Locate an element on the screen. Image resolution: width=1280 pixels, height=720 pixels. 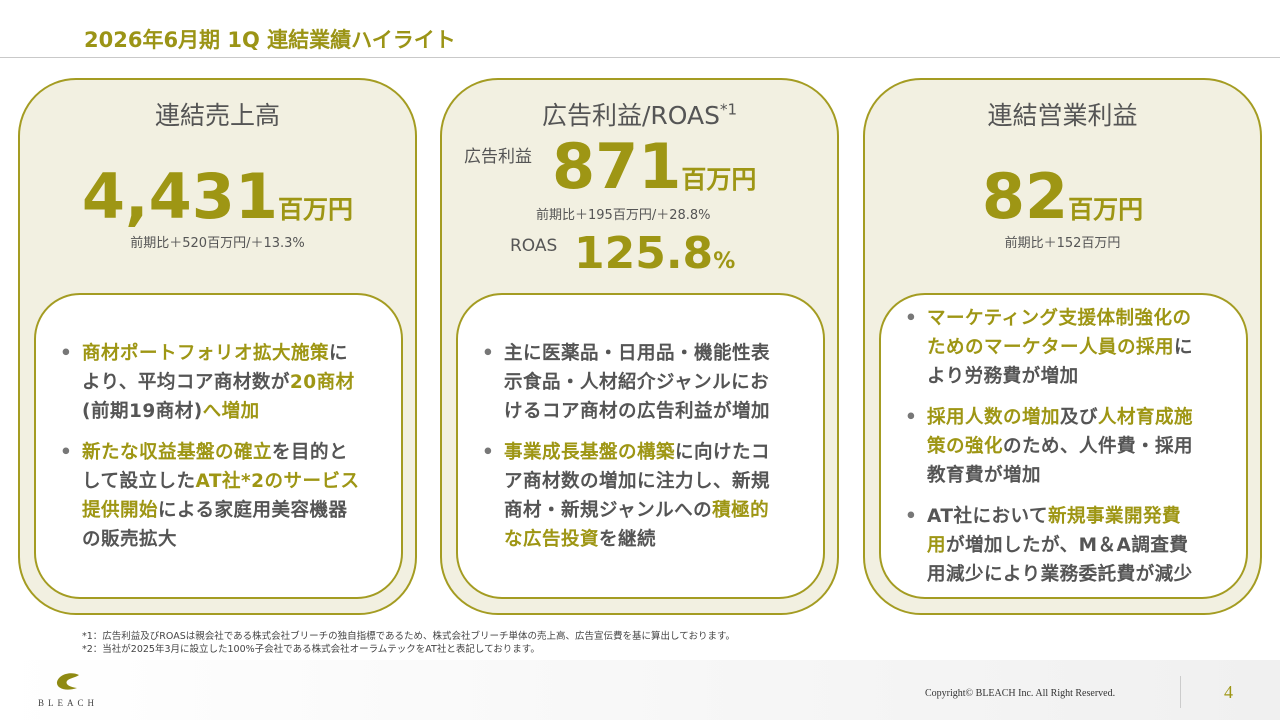
body-text: 及び is located at coordinates (1079, 417).